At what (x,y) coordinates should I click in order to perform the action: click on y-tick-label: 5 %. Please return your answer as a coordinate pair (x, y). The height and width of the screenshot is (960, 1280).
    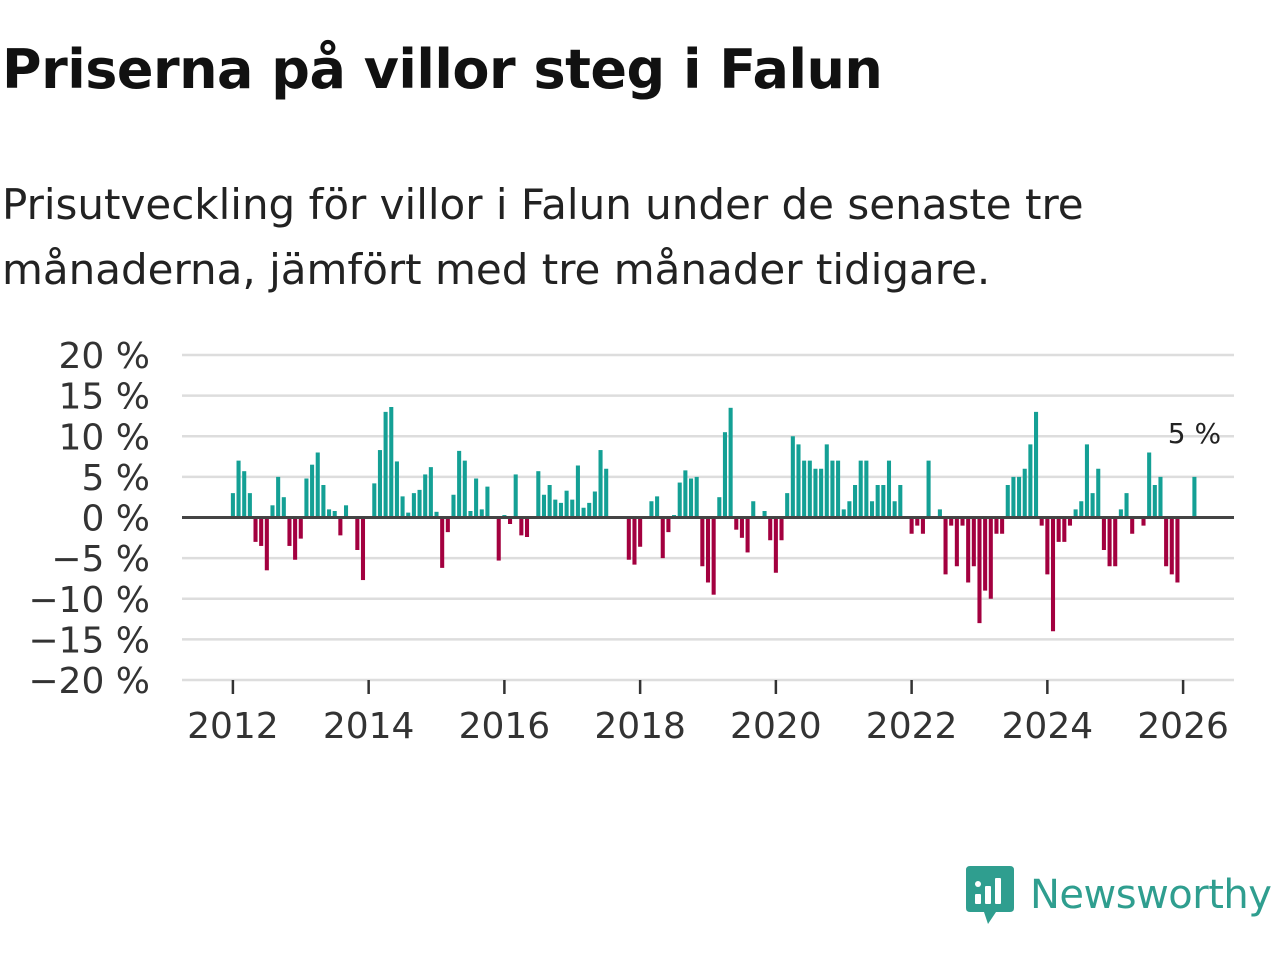
    Looking at the image, I should click on (115, 478).